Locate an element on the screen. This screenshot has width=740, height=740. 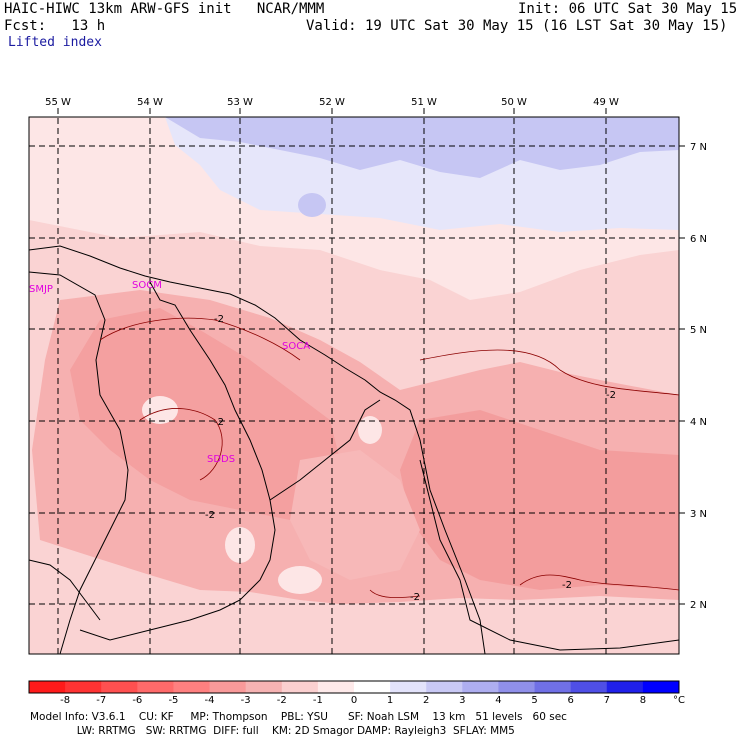
colorbar-label: -7 is located at coordinates (101, 700).